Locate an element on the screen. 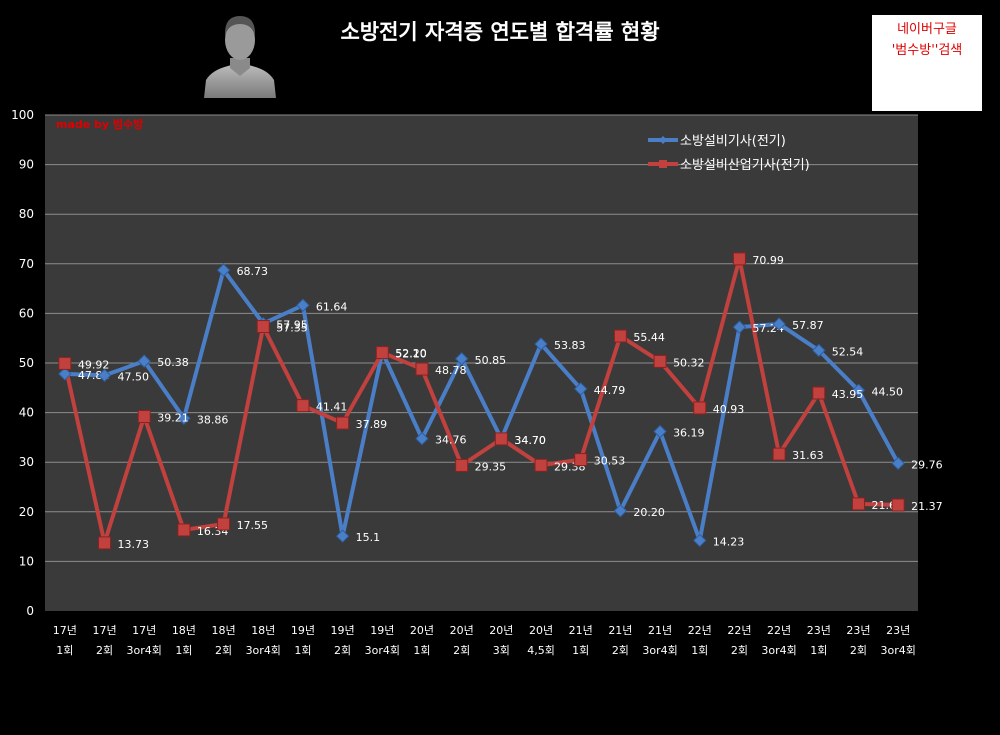  data-label-series-2: 29.35 is located at coordinates (491, 466).